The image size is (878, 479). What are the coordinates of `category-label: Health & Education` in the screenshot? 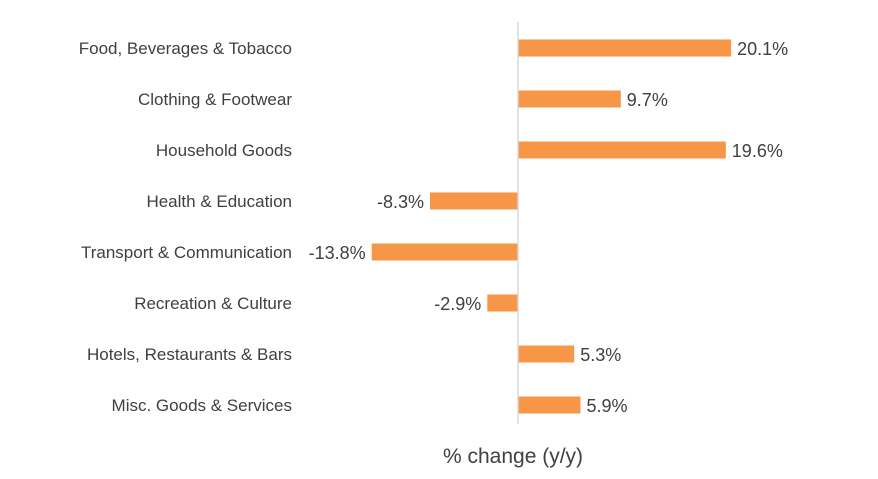 It's located at (219, 201).